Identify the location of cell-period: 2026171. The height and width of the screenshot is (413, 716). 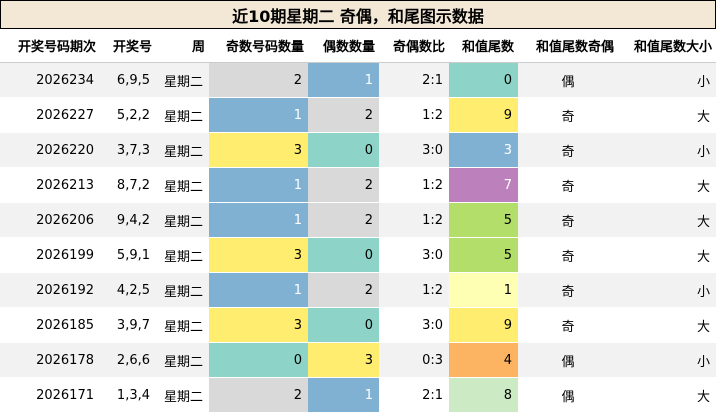
(50, 395).